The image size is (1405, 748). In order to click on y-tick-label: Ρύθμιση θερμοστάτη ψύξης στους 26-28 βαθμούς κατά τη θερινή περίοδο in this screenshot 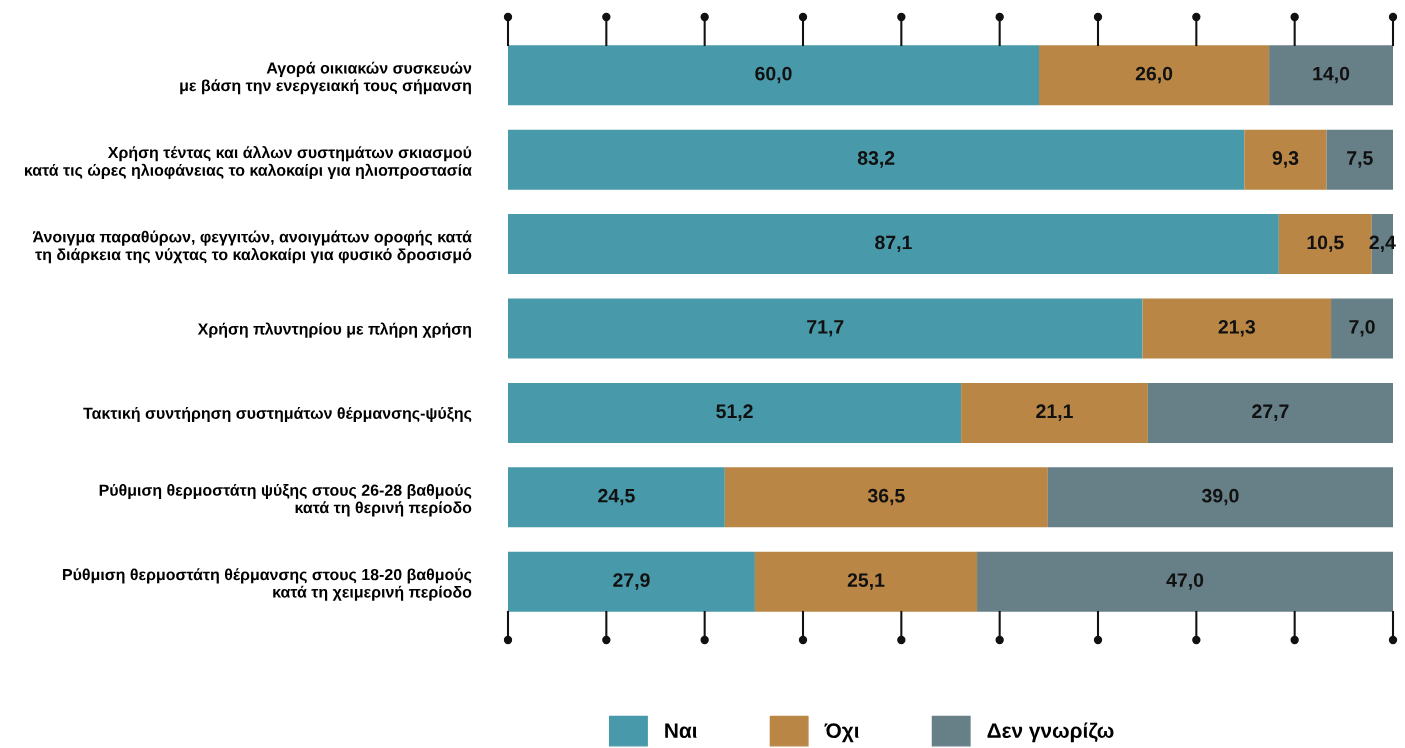, I will do `click(285, 500)`.